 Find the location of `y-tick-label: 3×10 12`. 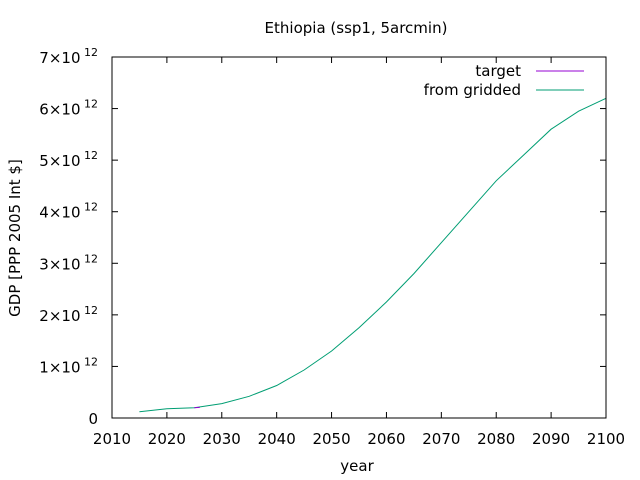

y-tick-label: 3×10 12 is located at coordinates (68, 262).